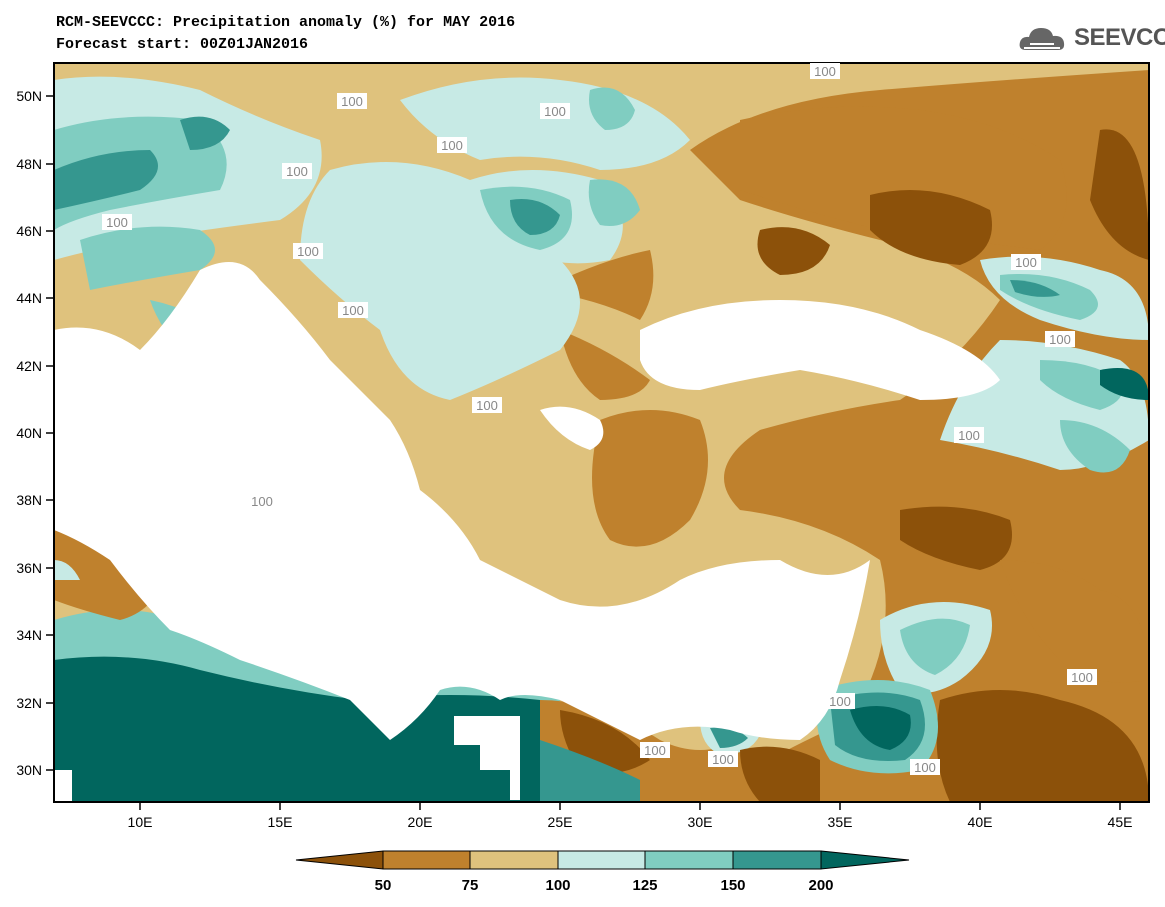  I want to click on field-zone-light-teal-balkans, so click(440, 281).